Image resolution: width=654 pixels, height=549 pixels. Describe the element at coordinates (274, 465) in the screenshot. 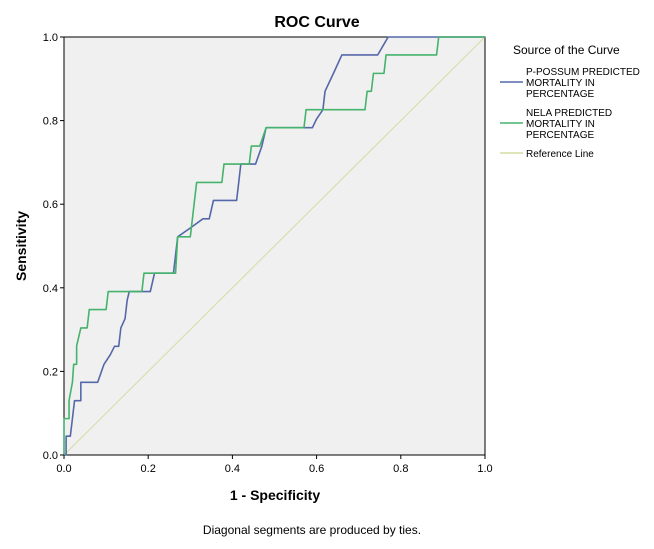

I see `x-ticks-layer: 0.0 0.2 0.4 0.6 0.8 1.0` at that location.